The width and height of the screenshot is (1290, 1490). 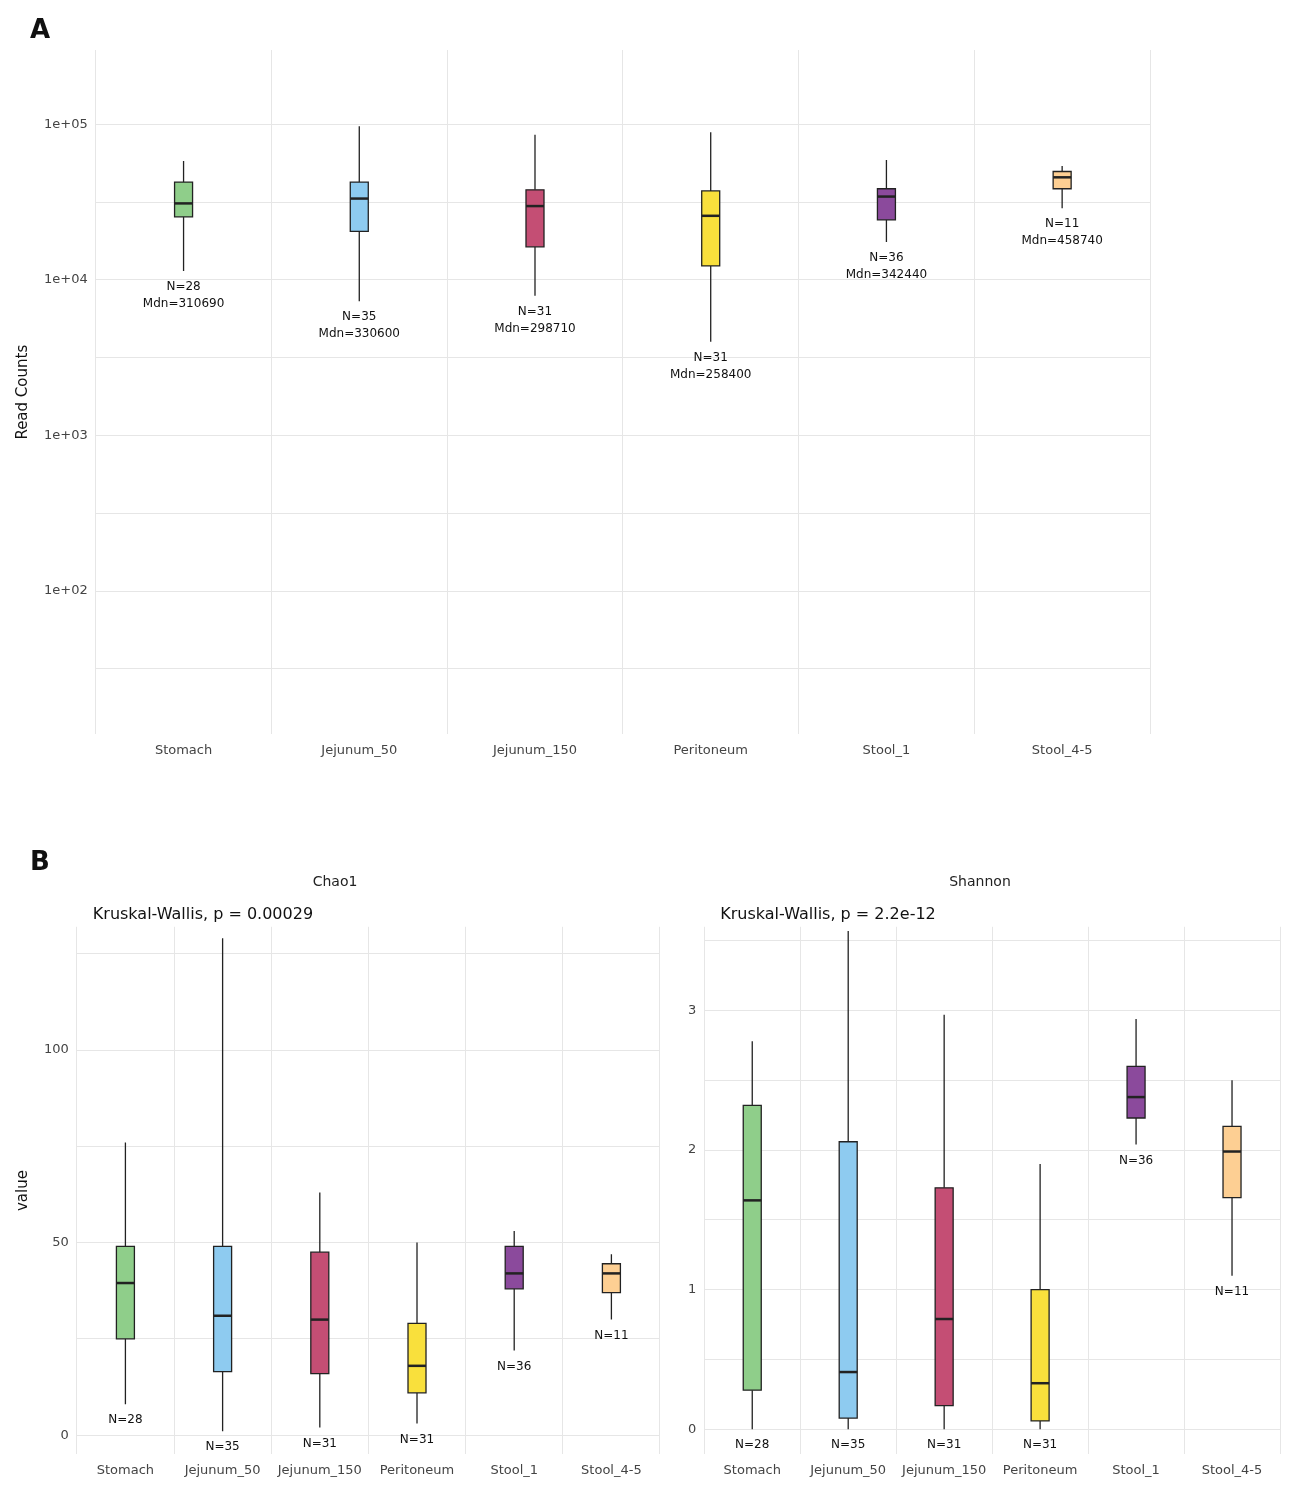 What do you see at coordinates (65, 123) in the screenshot?
I see `y-tick-label: 1e+05` at bounding box center [65, 123].